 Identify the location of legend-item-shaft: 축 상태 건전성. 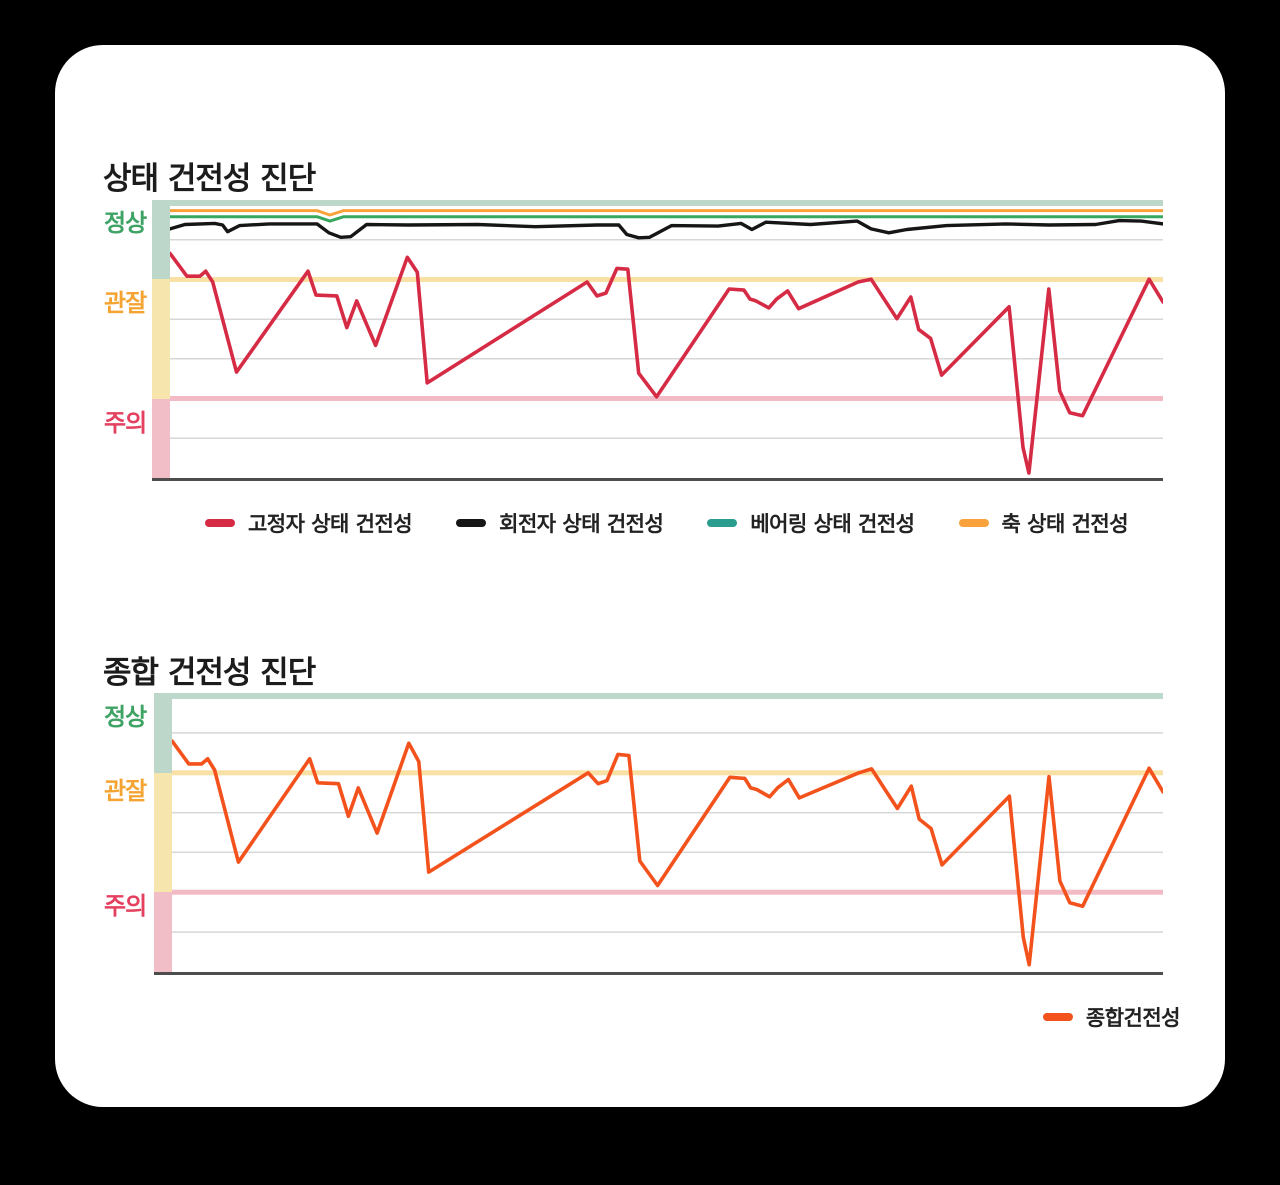
(1043, 523).